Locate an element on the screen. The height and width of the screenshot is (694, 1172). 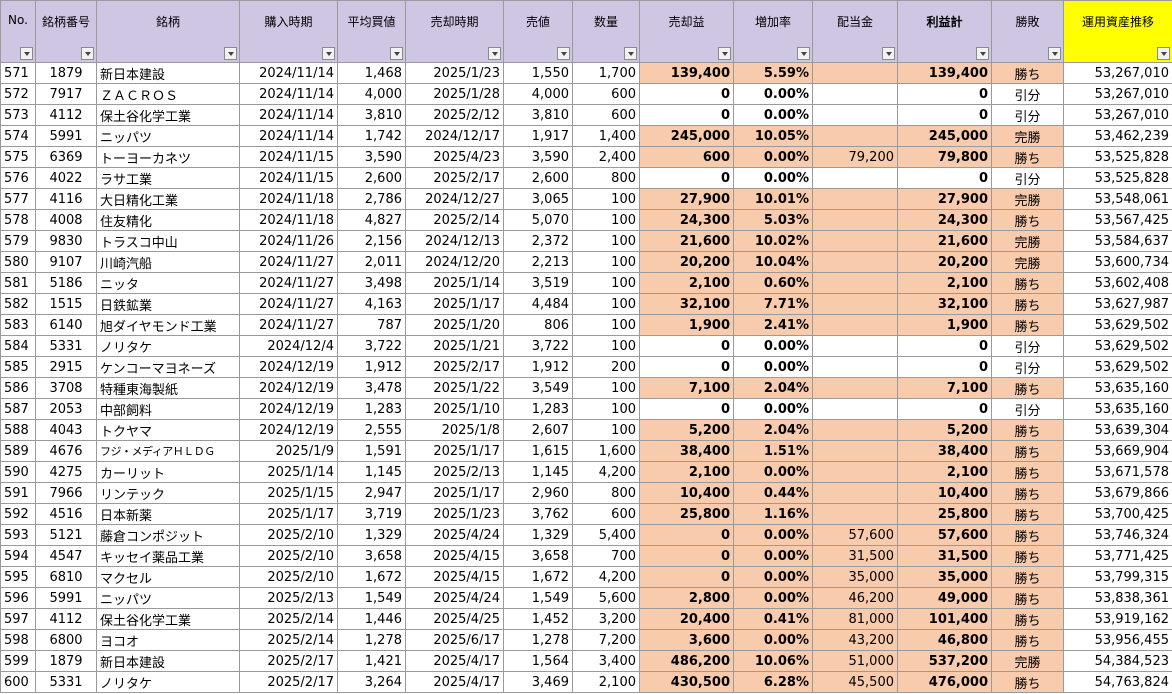
cell-avg-price: 4,163 is located at coordinates (371, 304).